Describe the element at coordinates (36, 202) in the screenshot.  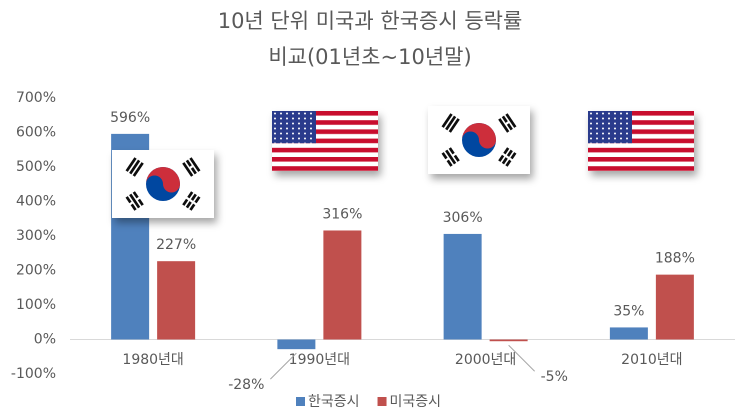
I see `y-tick-label: 400%` at that location.